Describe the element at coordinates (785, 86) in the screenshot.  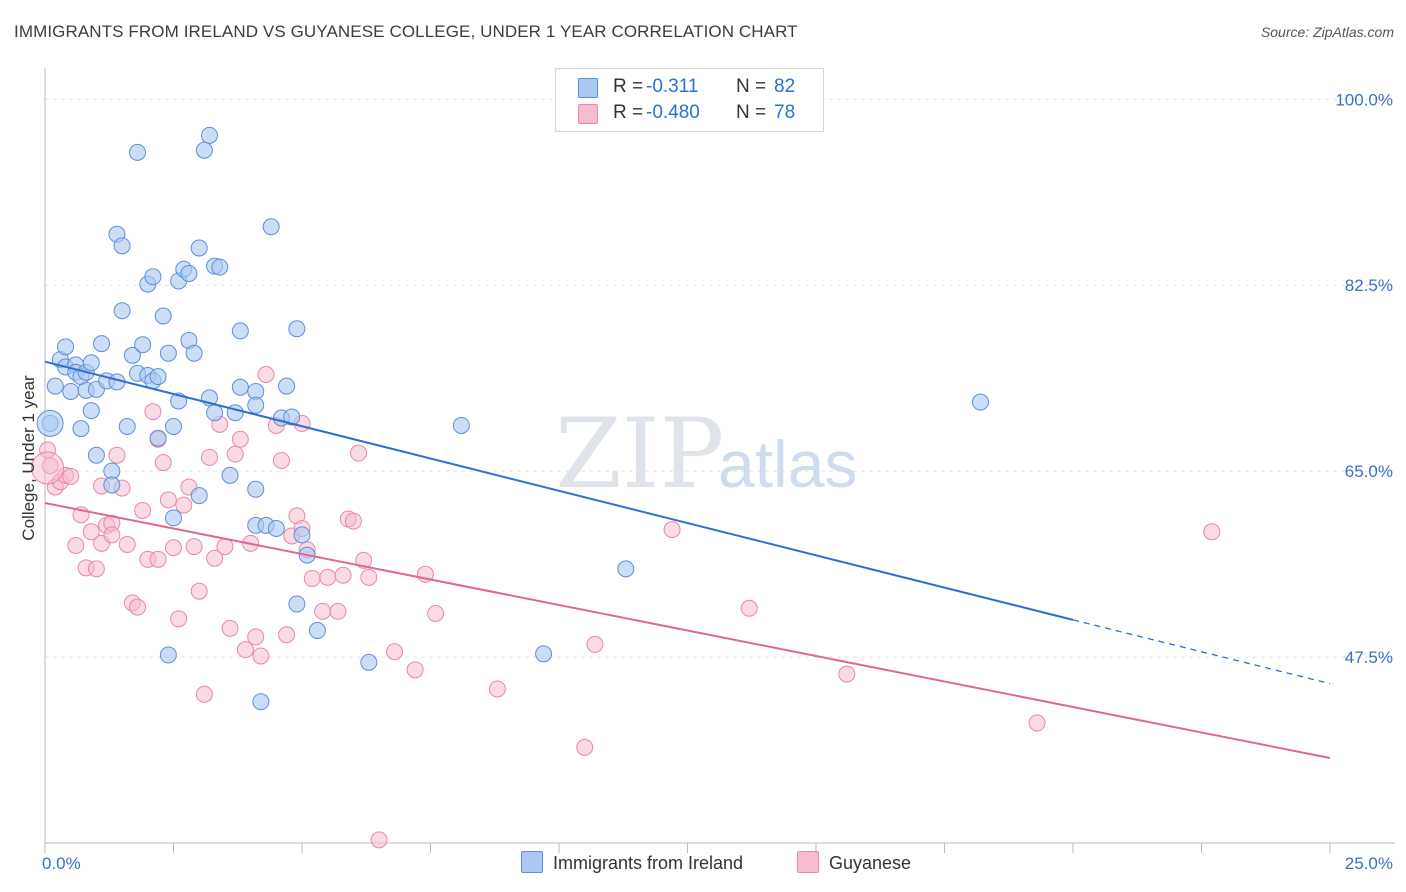
I see `n-value: 82` at that location.